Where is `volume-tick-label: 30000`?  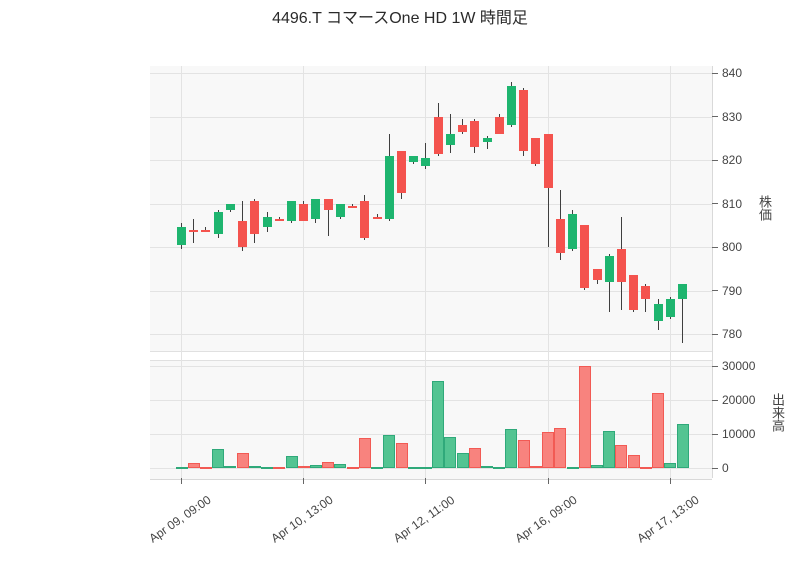
volume-tick-label: 30000 is located at coordinates (739, 366).